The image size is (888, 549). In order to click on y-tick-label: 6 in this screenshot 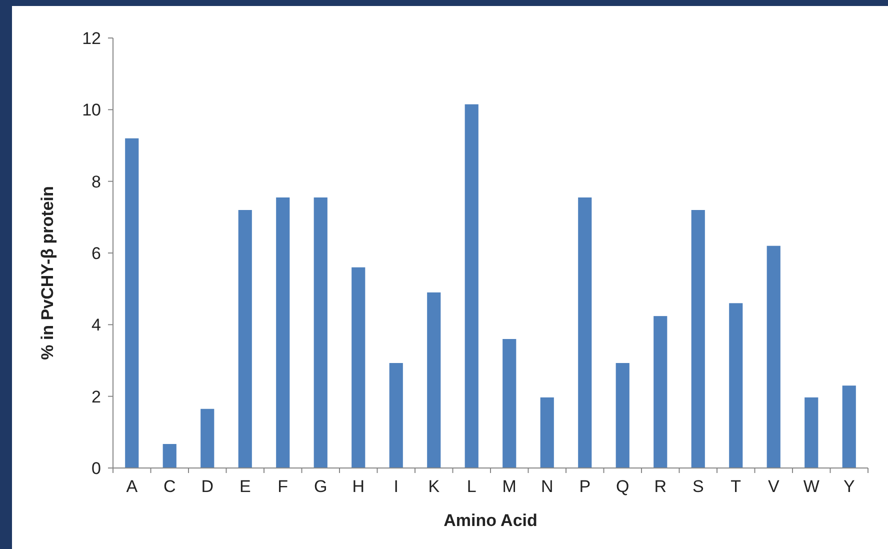, I will do `click(96, 253)`.